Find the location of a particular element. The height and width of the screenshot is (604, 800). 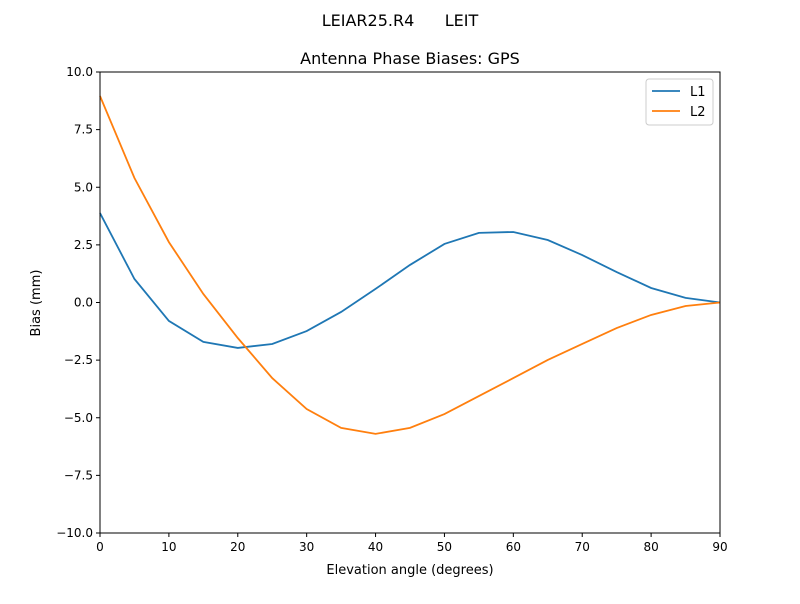

y-tick-label: −10.0 is located at coordinates (74, 533).